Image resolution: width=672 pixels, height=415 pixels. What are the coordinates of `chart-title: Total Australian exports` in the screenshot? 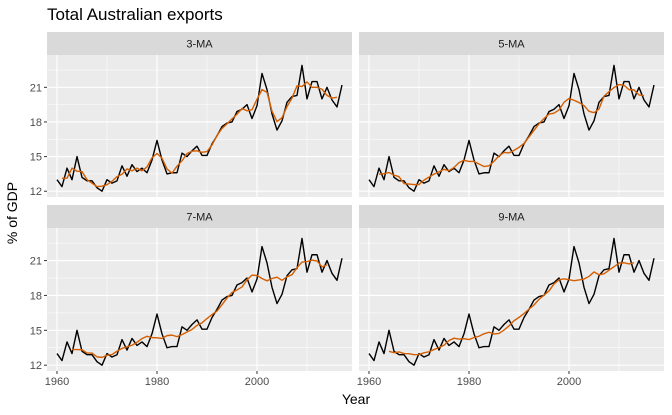 It's located at (135, 14).